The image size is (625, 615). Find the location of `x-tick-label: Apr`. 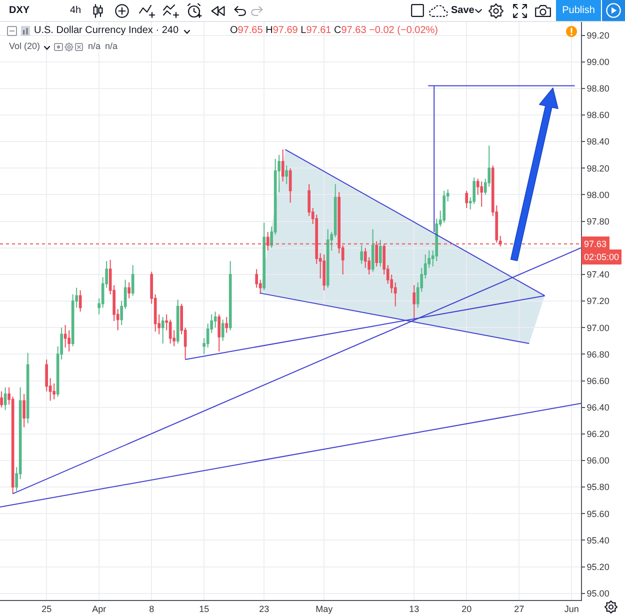

x-tick-label: Apr is located at coordinates (99, 609).